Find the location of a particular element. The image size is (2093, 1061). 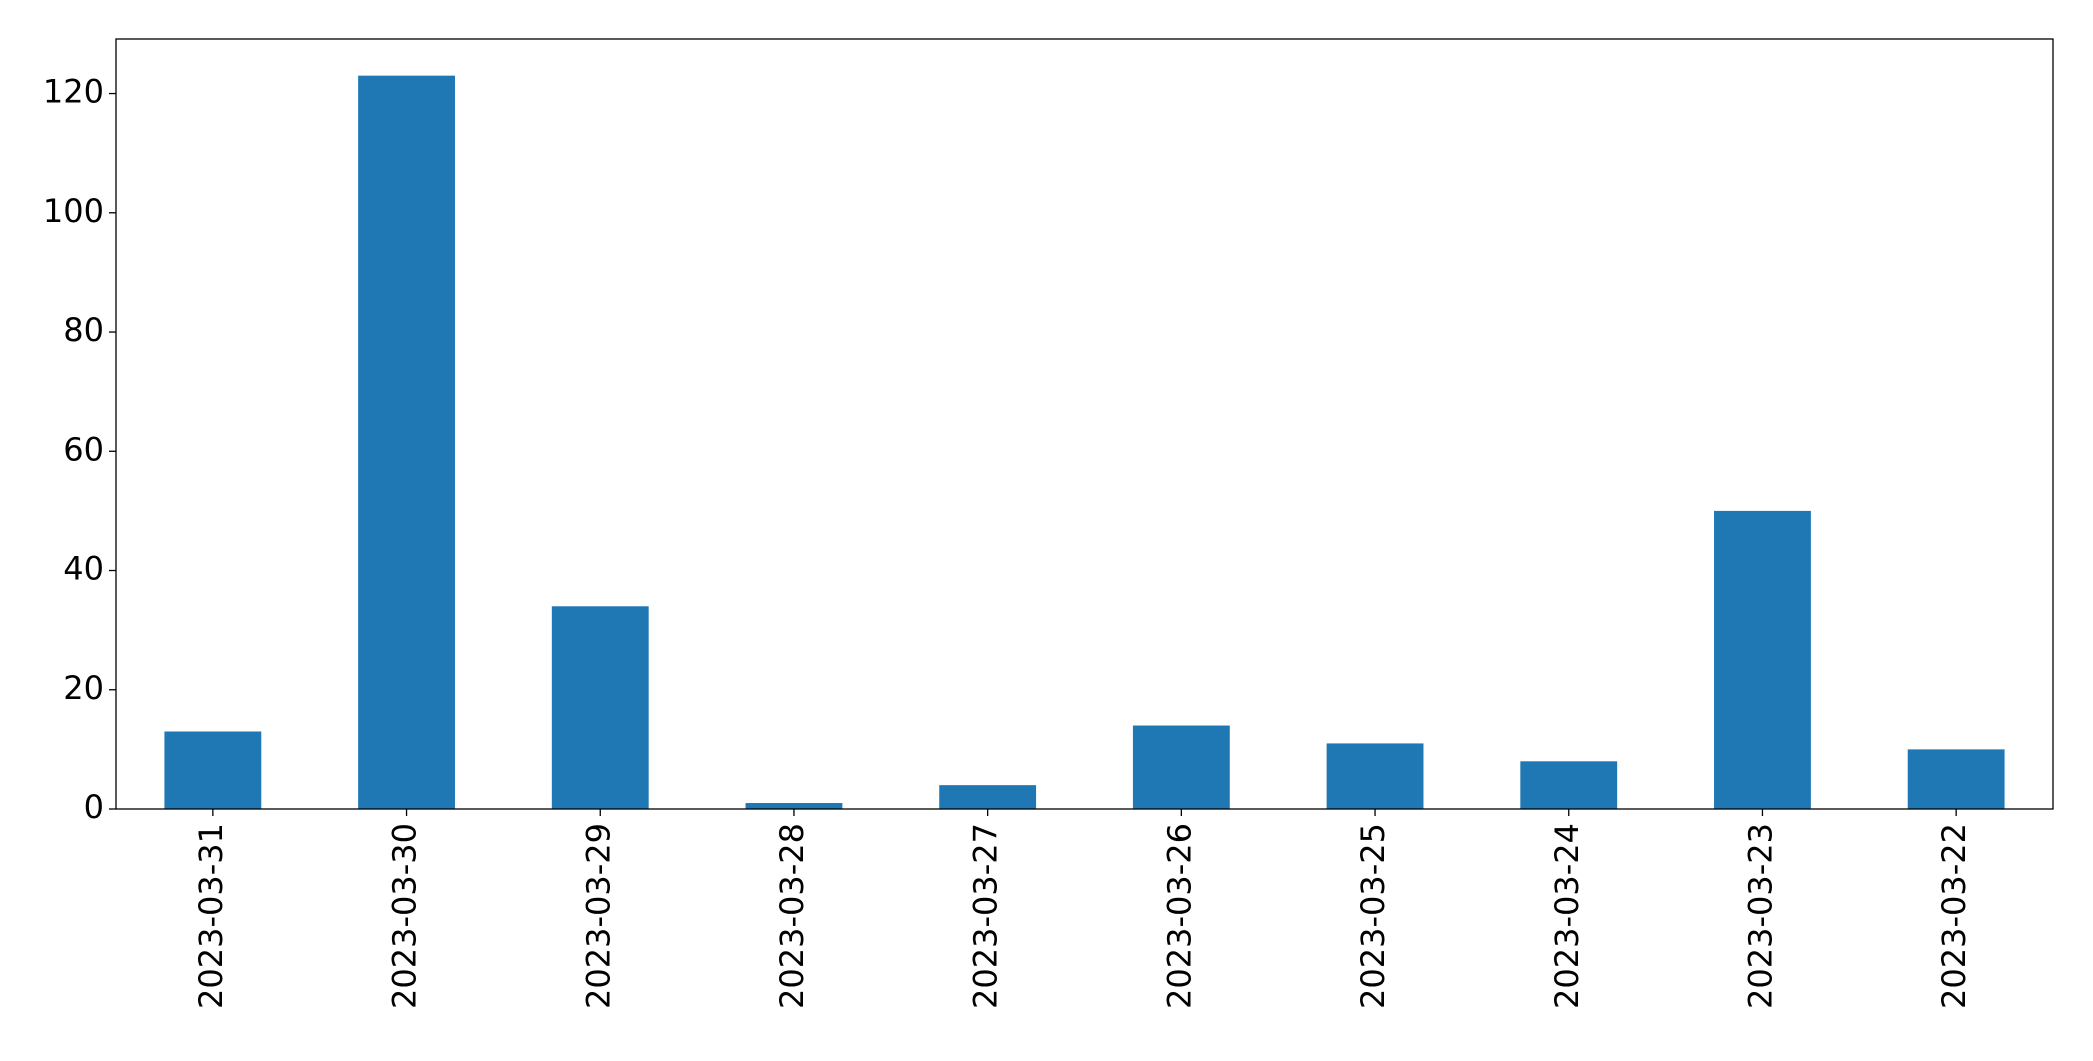

x-tick-label: 2023-03-25 is located at coordinates (1373, 916).